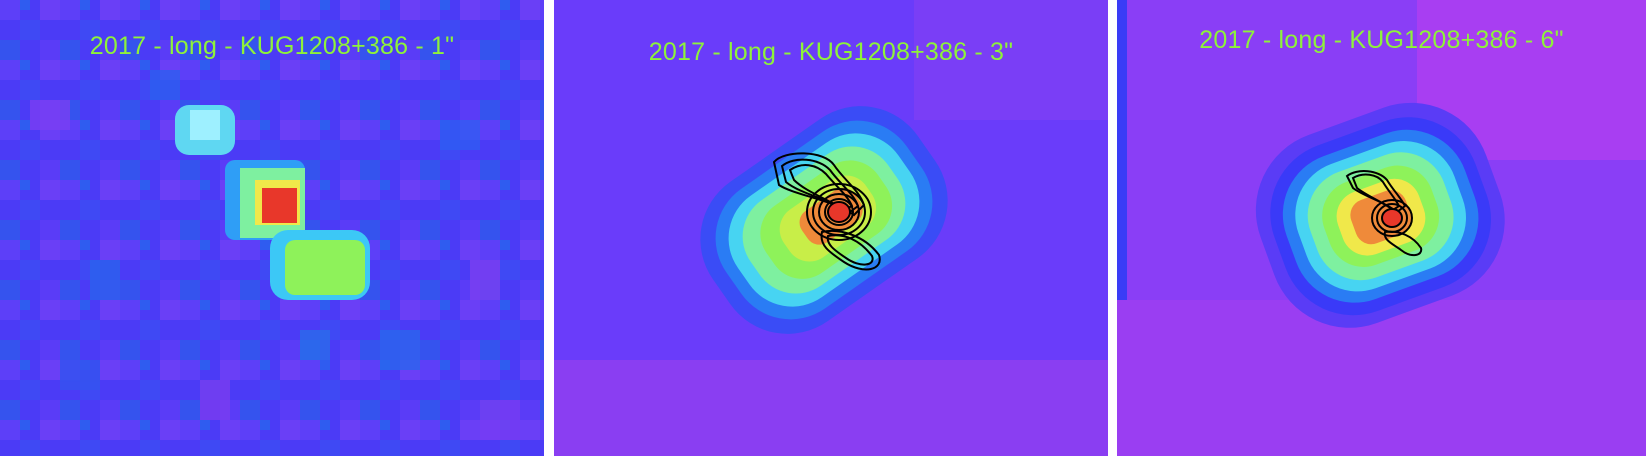  Describe the element at coordinates (1381, 40) in the screenshot. I see `panel-caption: 2017 - long - KUG1208+386 - 6"` at that location.